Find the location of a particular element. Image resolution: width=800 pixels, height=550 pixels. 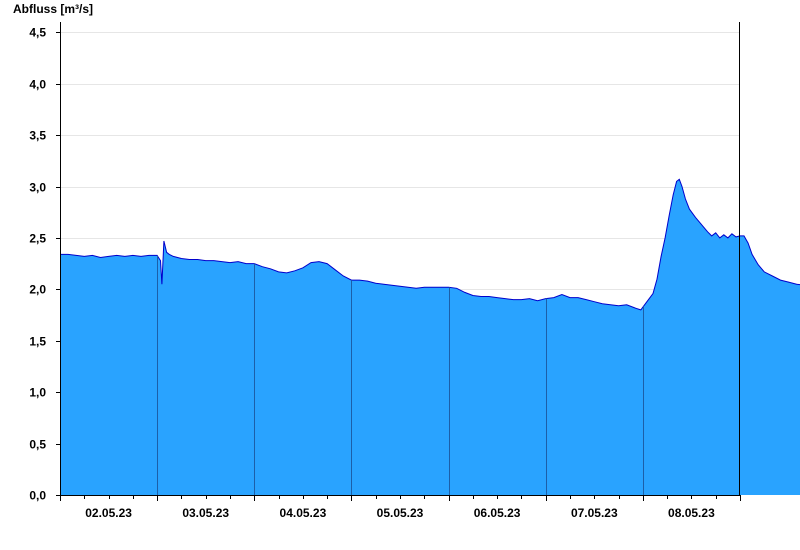

y-tick-label: 2,0 is located at coordinates (37, 290).